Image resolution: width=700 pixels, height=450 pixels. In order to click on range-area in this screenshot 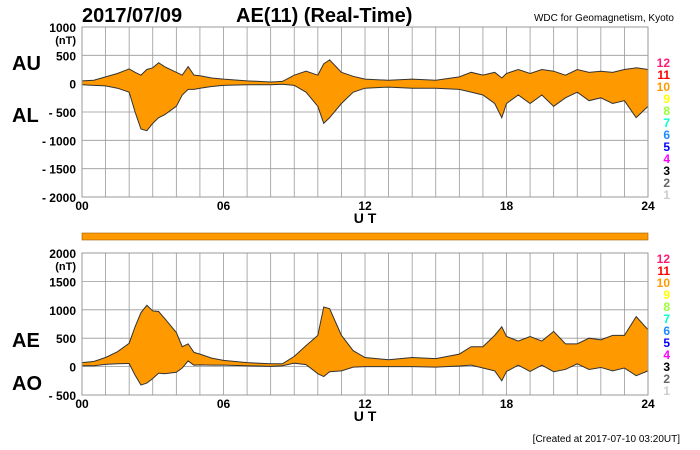, I will do `click(365, 95)`.